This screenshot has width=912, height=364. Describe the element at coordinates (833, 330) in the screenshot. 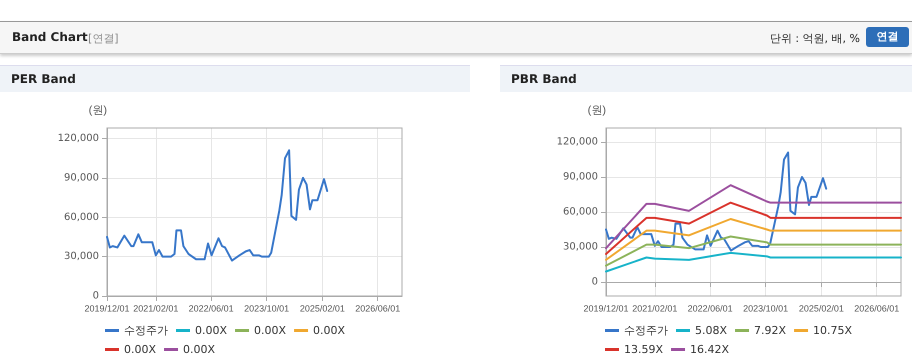

I see `legend-label: 10.75X` at that location.